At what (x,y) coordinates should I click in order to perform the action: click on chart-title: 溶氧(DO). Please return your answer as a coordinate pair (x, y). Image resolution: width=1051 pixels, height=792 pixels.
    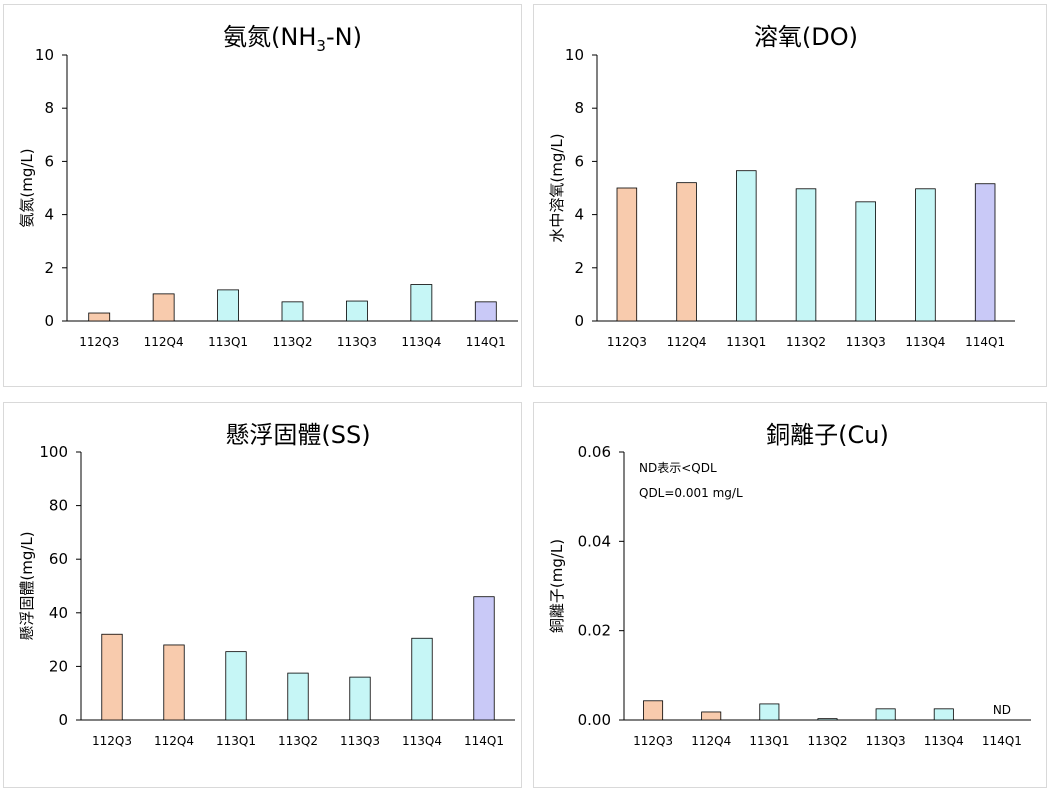
    Looking at the image, I should click on (806, 37).